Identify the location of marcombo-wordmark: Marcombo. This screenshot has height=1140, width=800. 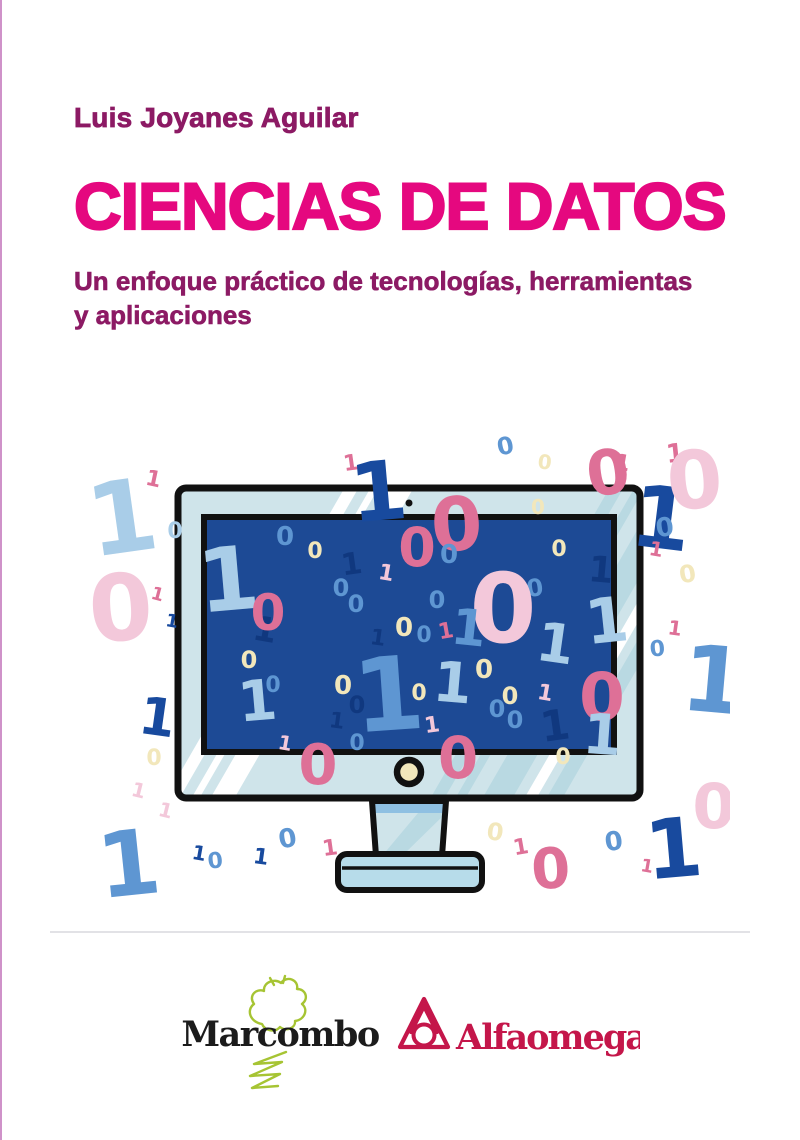
(280, 1034).